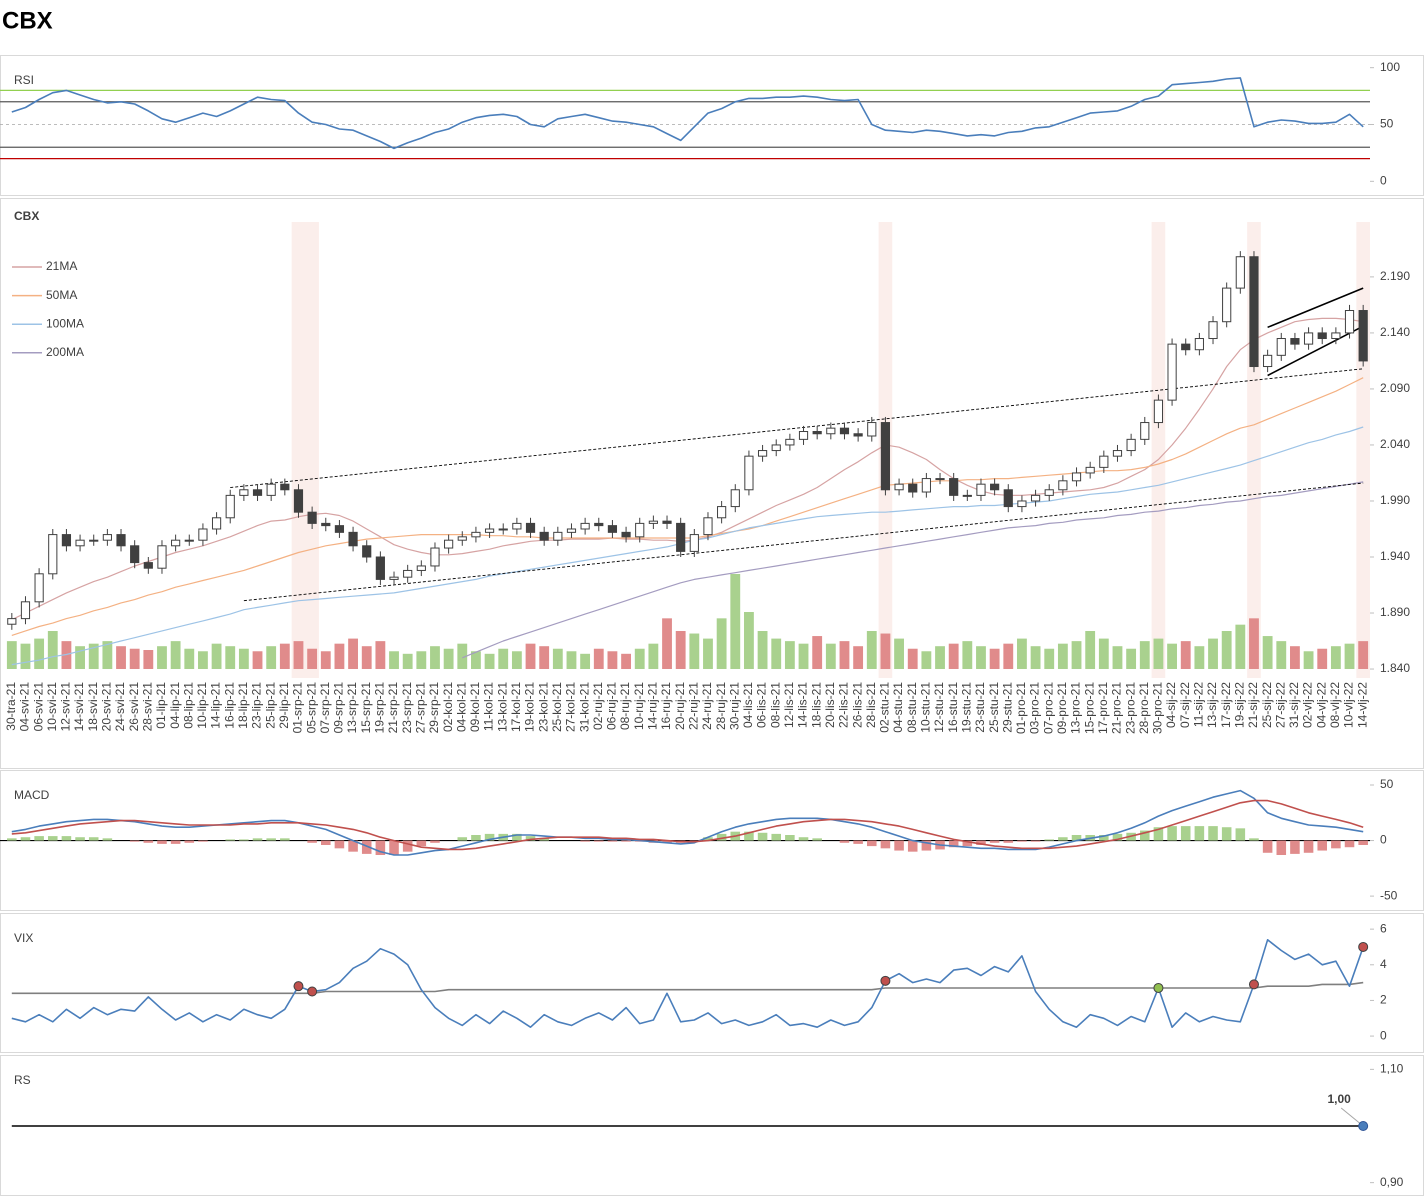  What do you see at coordinates (1387, 784) in the screenshot?
I see `y-tick-label: 50` at bounding box center [1387, 784].